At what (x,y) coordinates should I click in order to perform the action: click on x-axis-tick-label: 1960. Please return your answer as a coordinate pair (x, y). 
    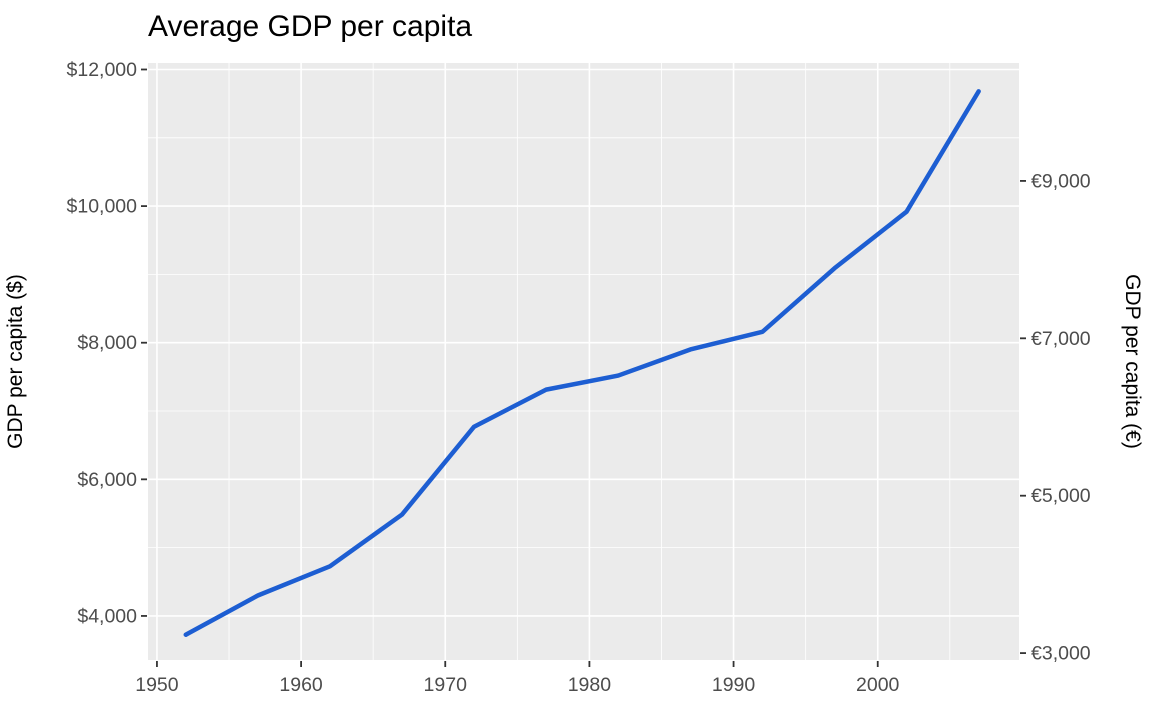
    Looking at the image, I should click on (301, 685).